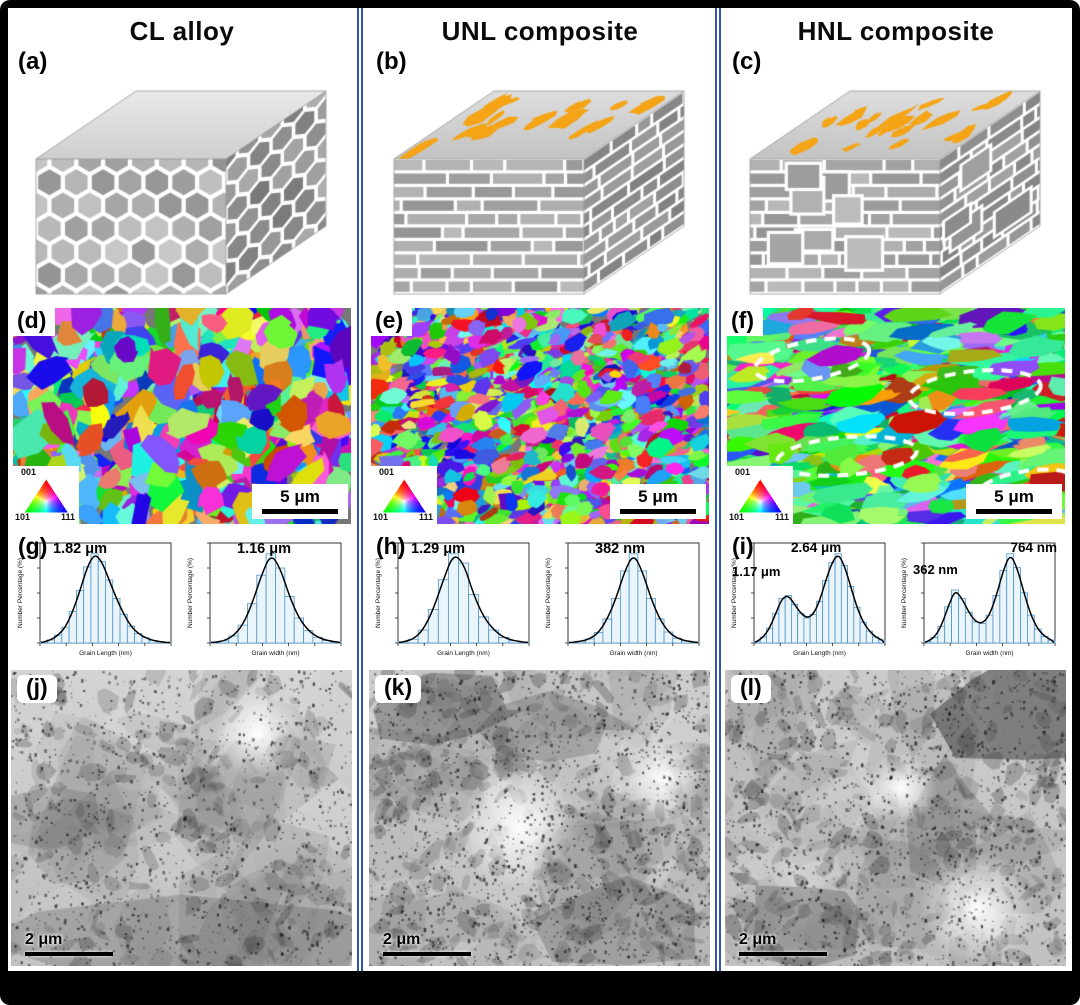 The height and width of the screenshot is (1005, 1080). I want to click on panel-label-i: (i), so click(743, 546).